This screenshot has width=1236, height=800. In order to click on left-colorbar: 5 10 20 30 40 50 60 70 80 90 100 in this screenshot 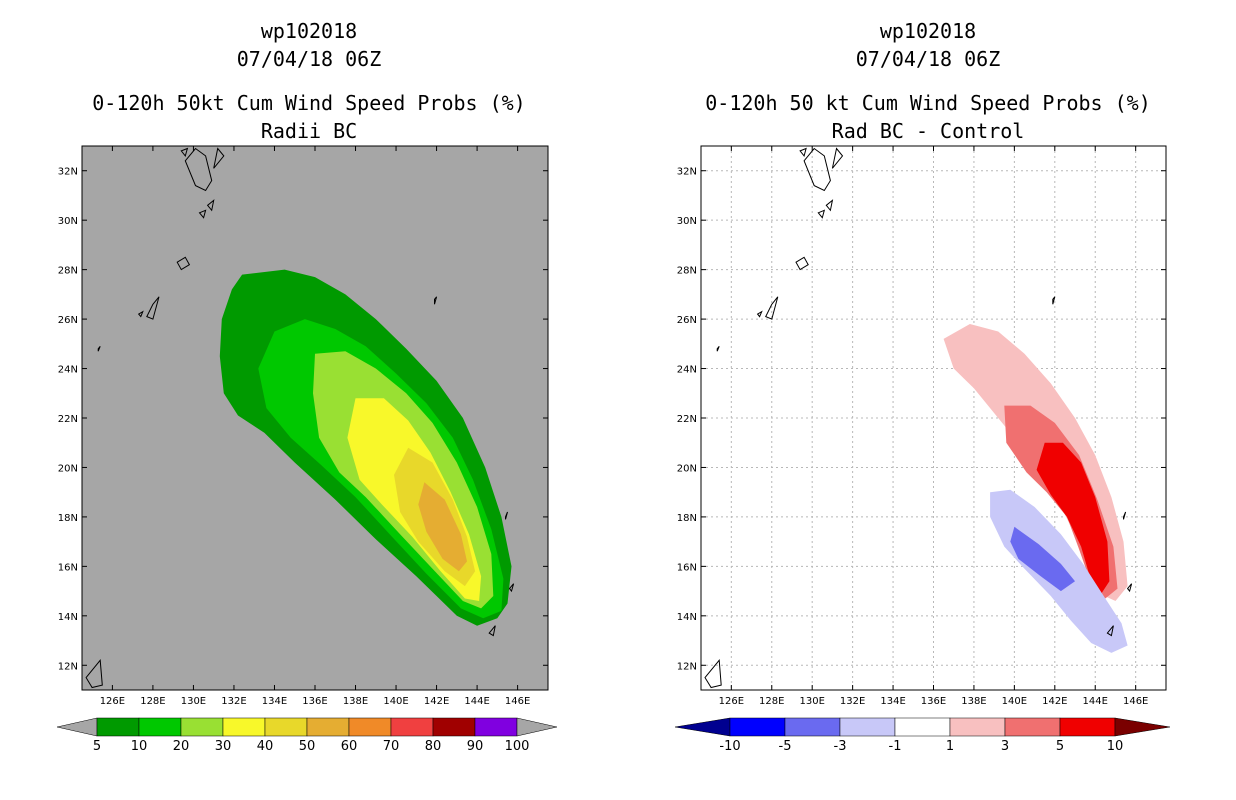, I will do `click(307, 735)`.